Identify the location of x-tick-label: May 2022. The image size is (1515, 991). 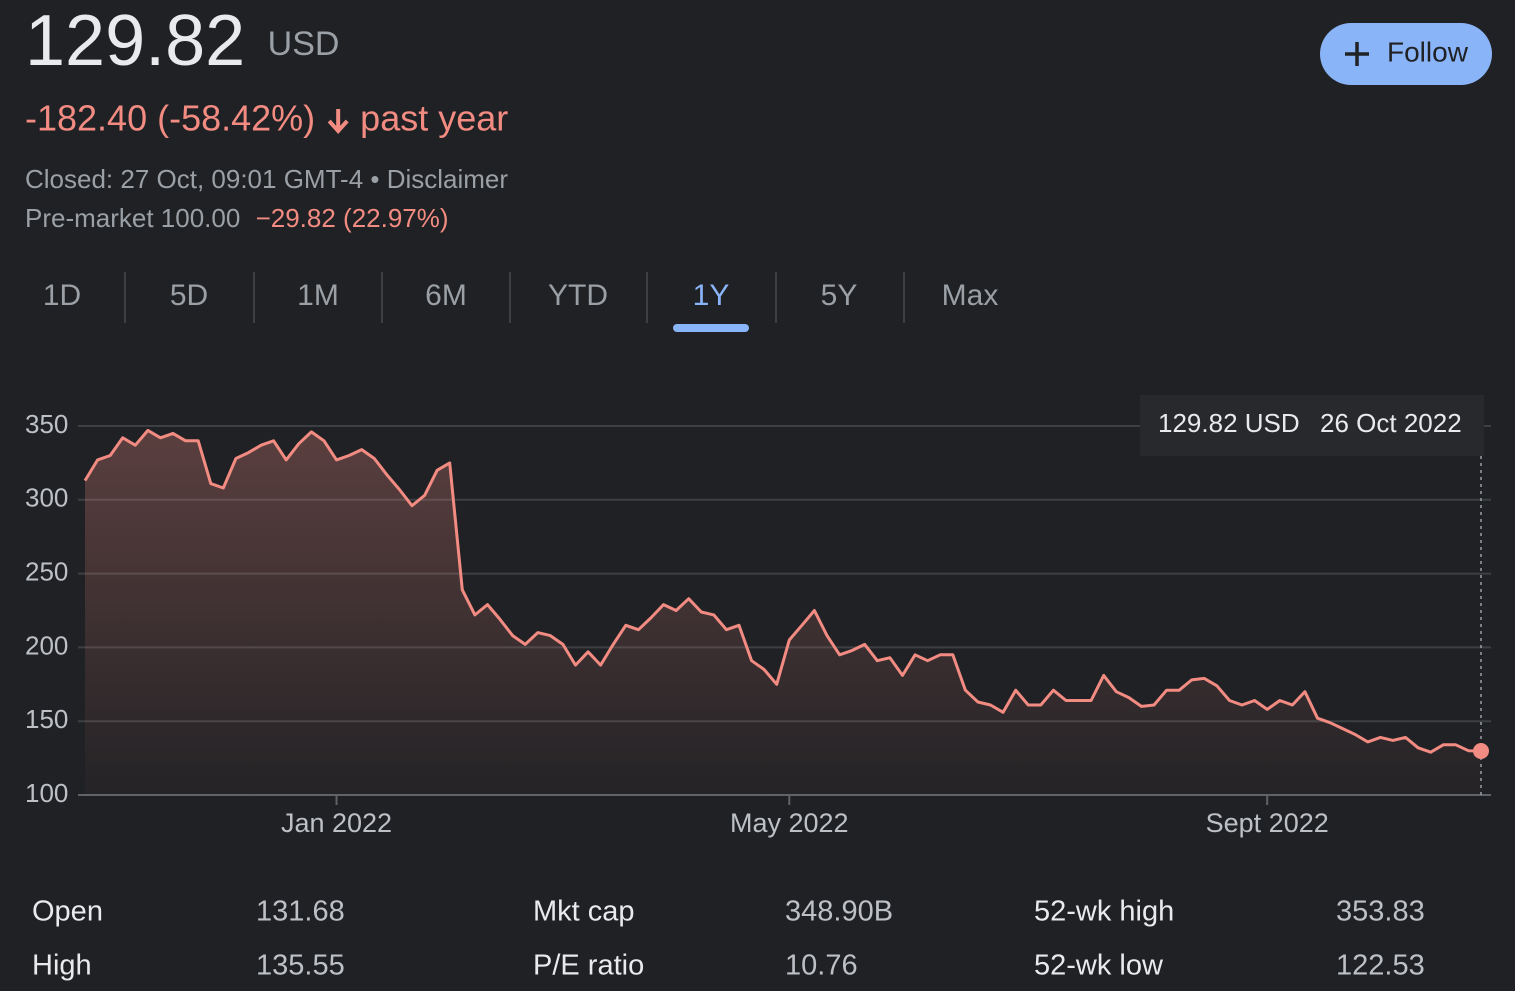
(789, 823).